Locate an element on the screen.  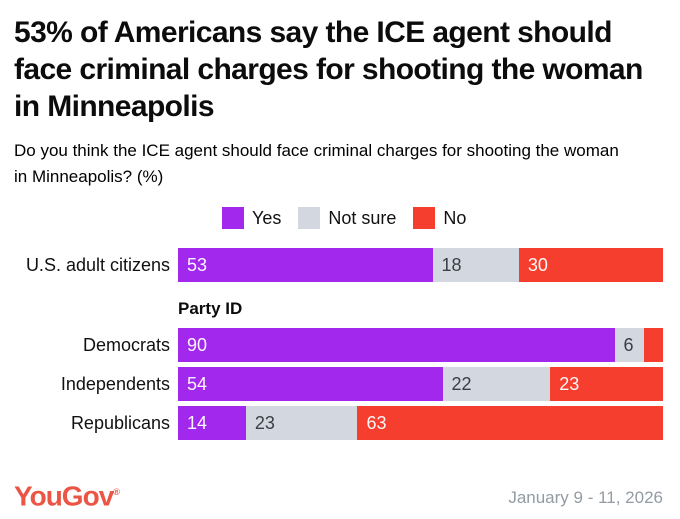
row-label-independents: Independents is located at coordinates (115, 384).